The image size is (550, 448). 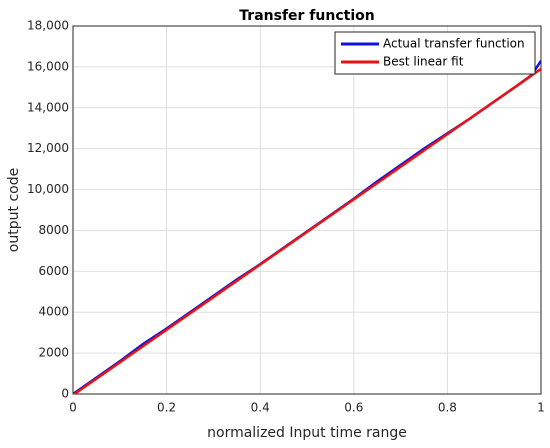 I want to click on y-tick-label: 10,000, so click(x=48, y=189).